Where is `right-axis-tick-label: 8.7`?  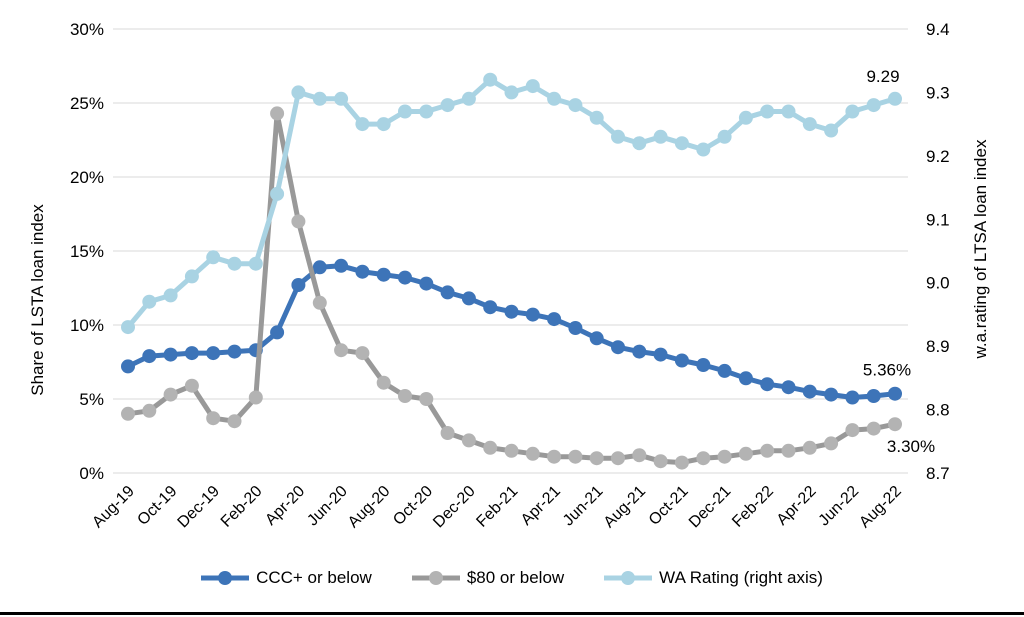
right-axis-tick-label: 8.7 is located at coordinates (938, 473).